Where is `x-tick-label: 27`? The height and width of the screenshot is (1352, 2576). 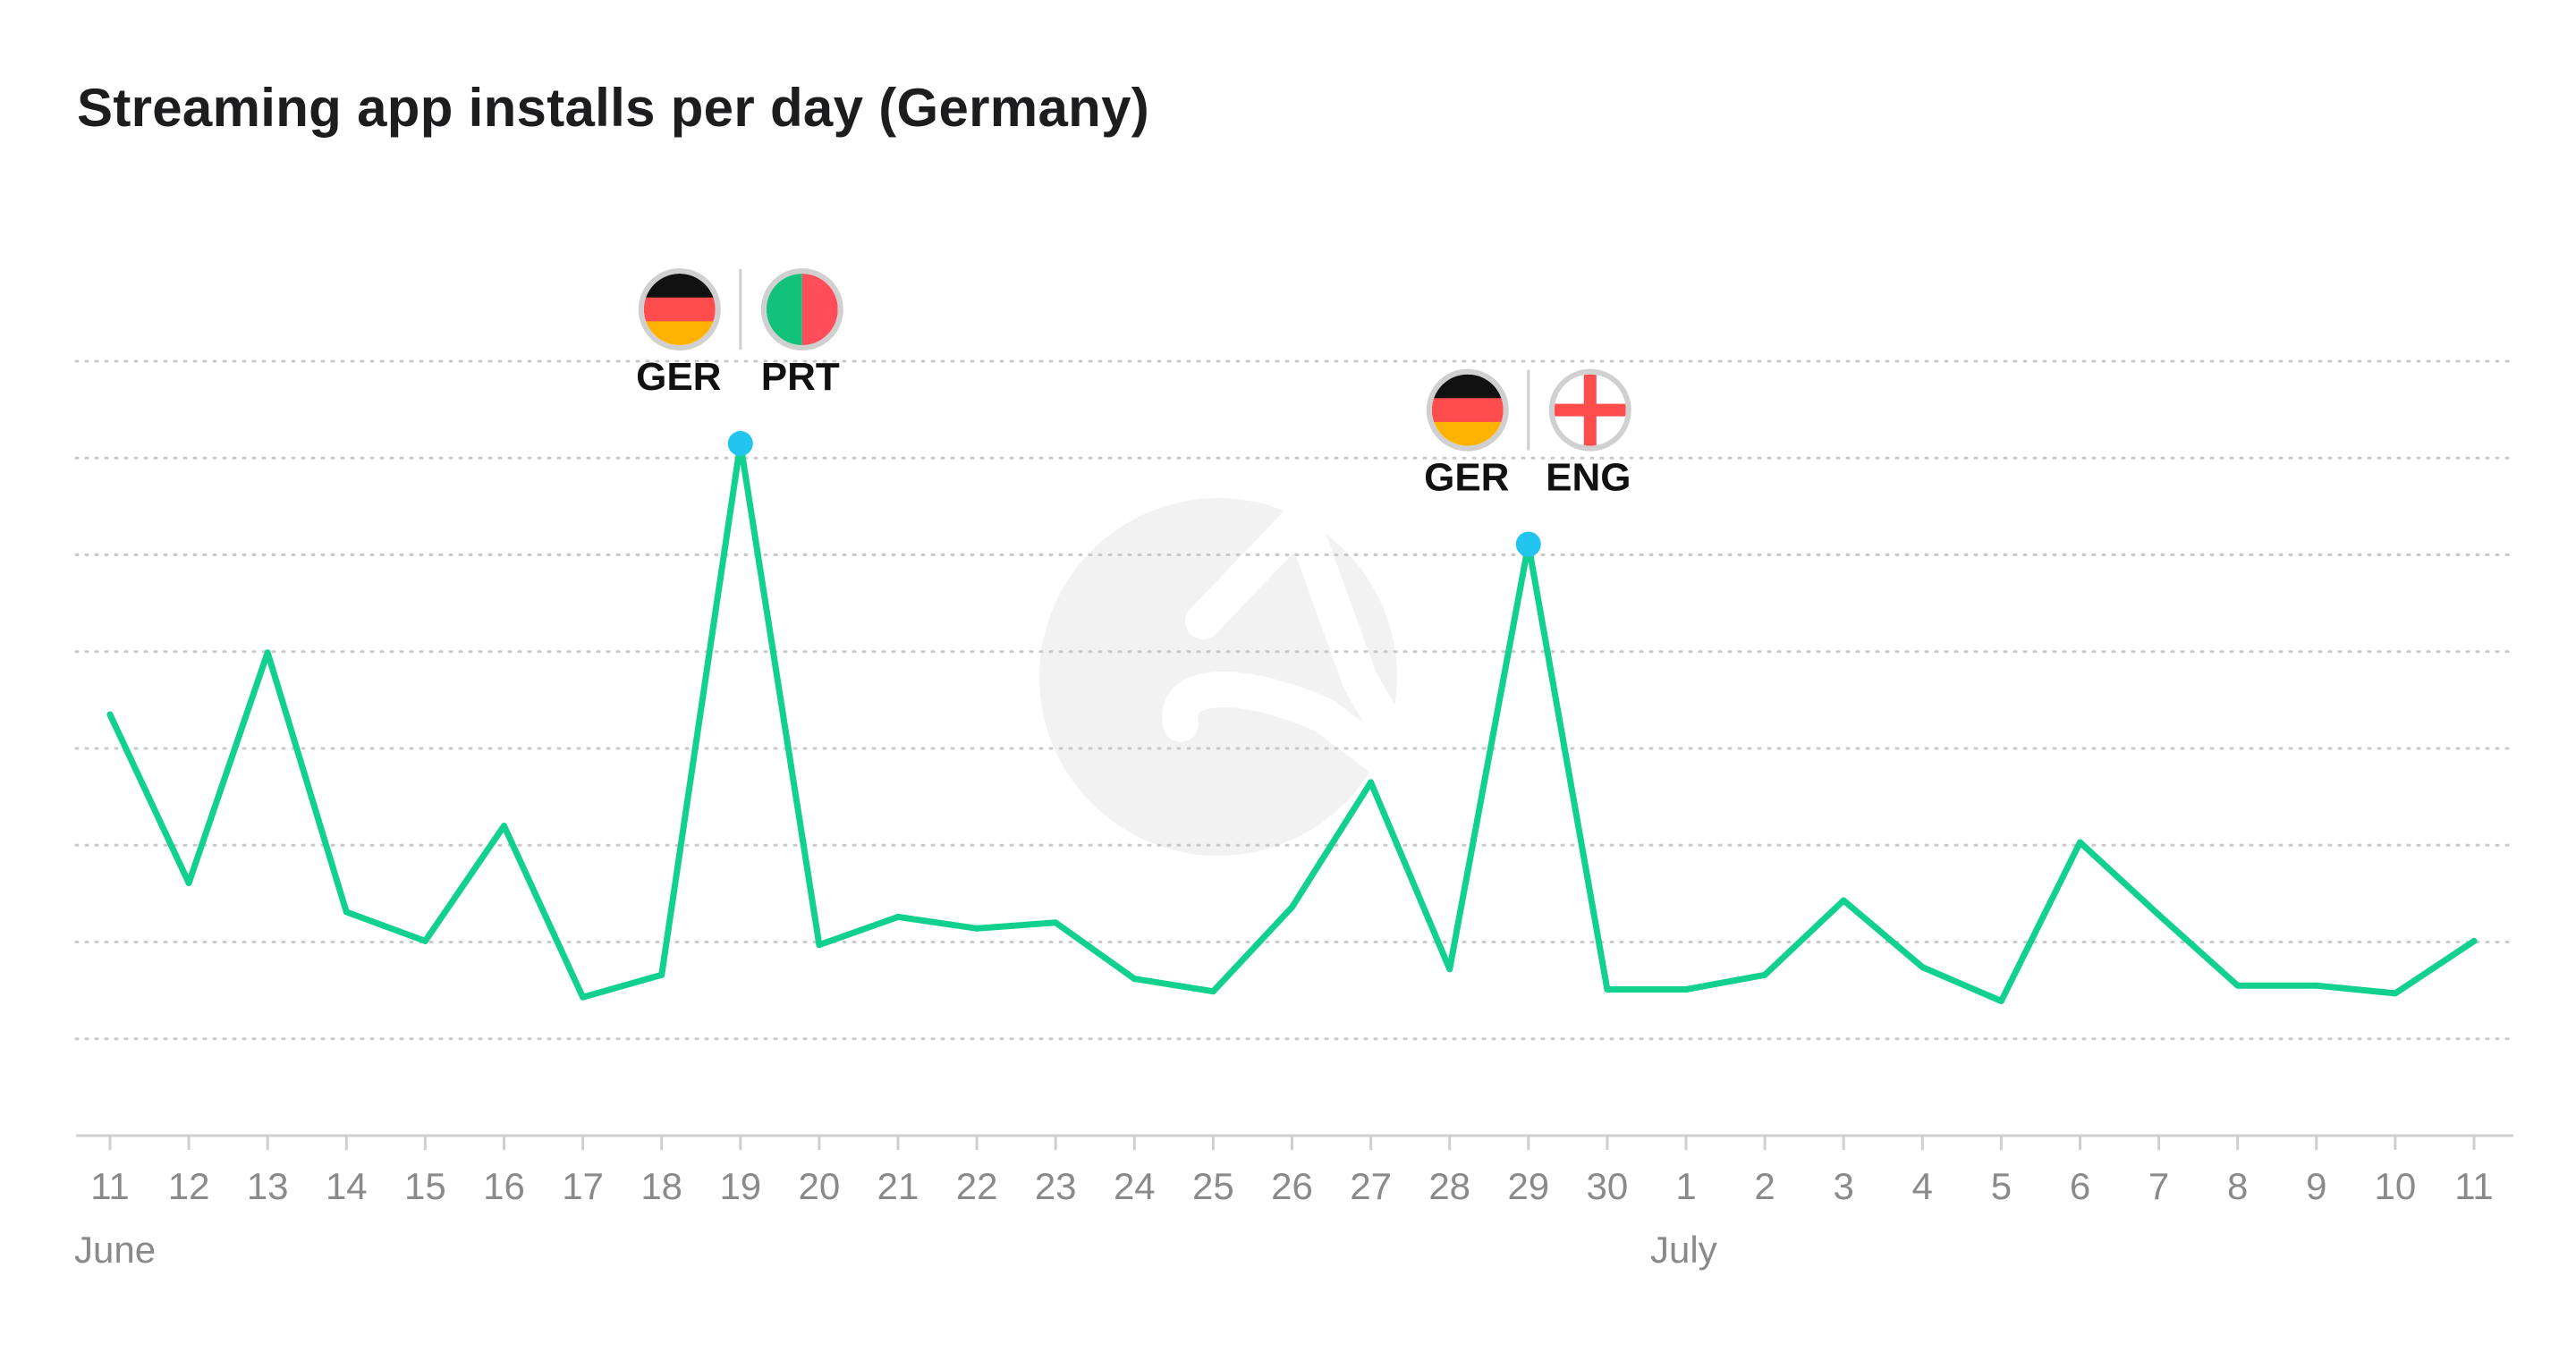
x-tick-label: 27 is located at coordinates (1371, 1186).